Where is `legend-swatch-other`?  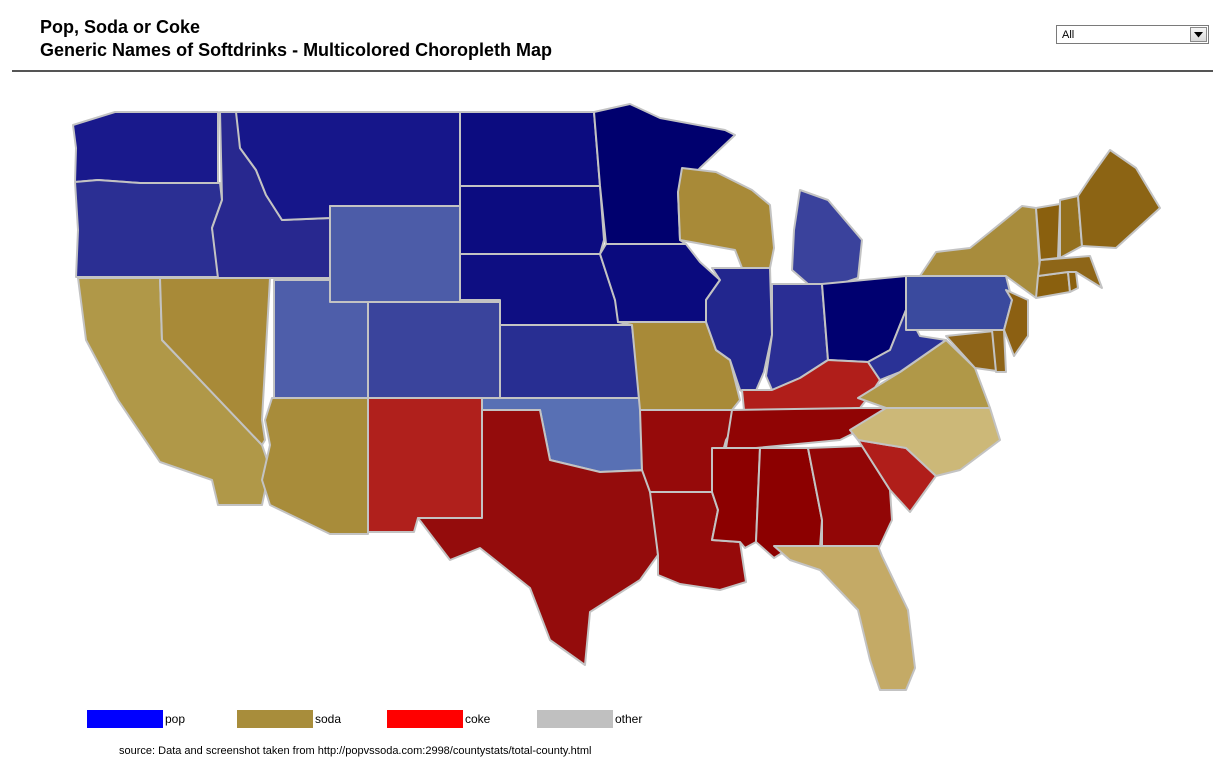
legend-swatch-other is located at coordinates (575, 719).